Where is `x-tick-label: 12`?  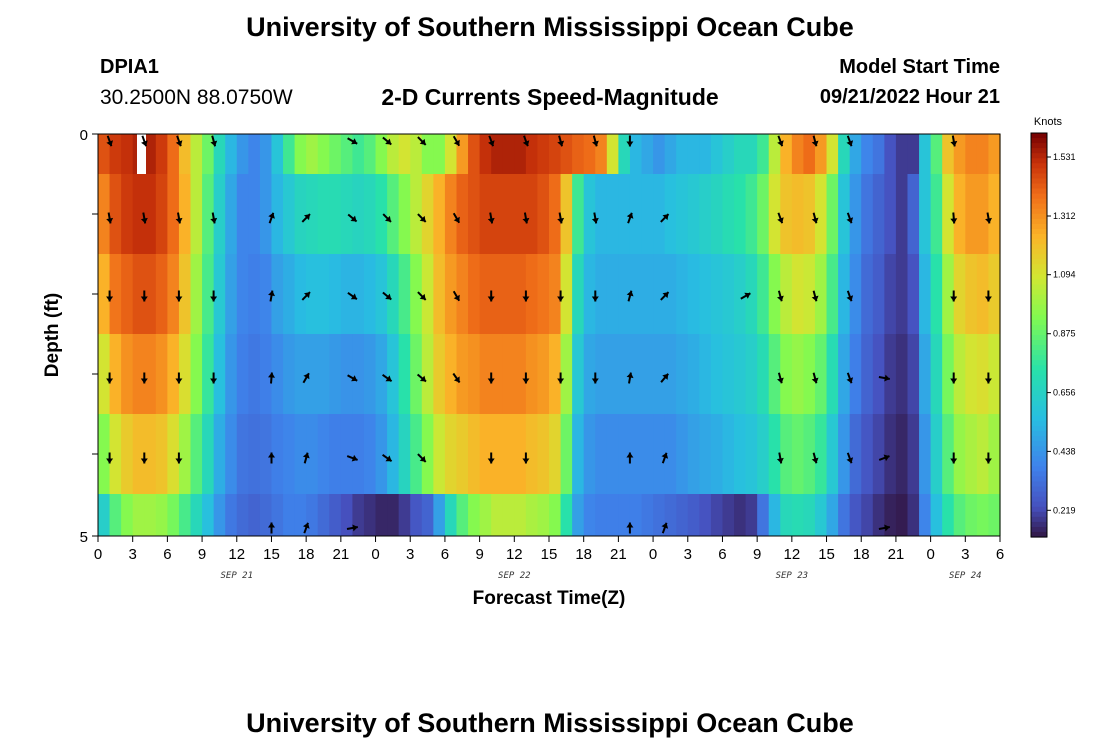
x-tick-label: 12 is located at coordinates (514, 554).